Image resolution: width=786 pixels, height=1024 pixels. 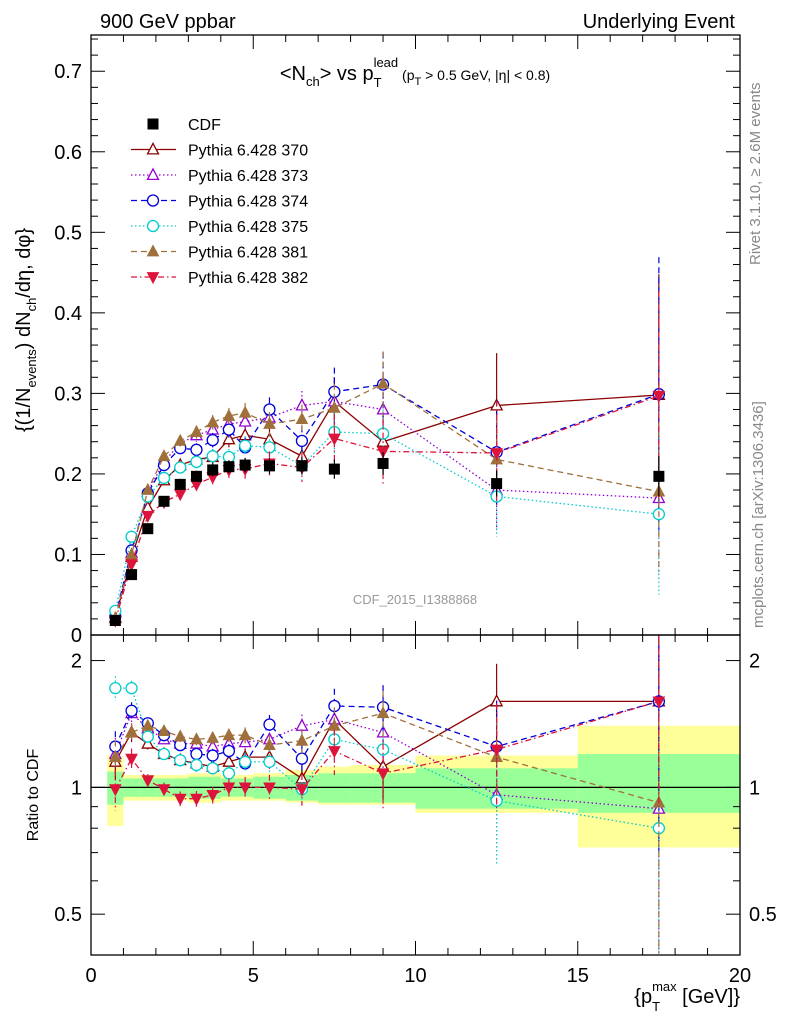 What do you see at coordinates (168, 22) in the screenshot?
I see `header-left: 900 GeV ppbar` at bounding box center [168, 22].